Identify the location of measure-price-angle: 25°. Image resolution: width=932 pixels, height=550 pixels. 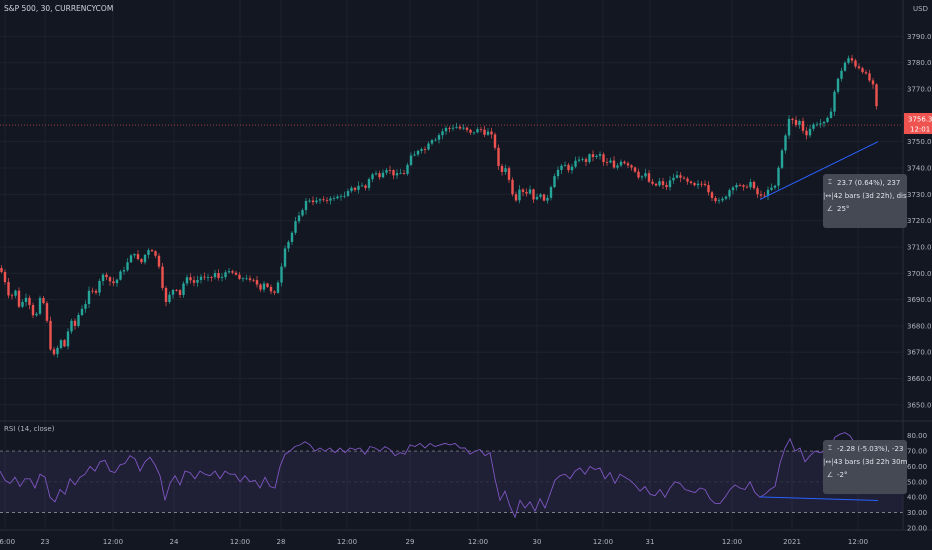
(843, 208).